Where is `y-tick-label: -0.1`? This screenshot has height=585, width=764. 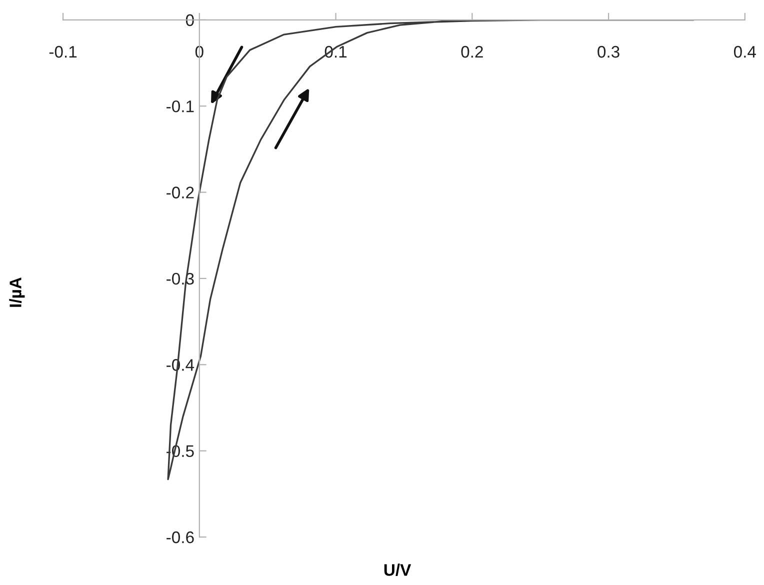 y-tick-label: -0.1 is located at coordinates (180, 106).